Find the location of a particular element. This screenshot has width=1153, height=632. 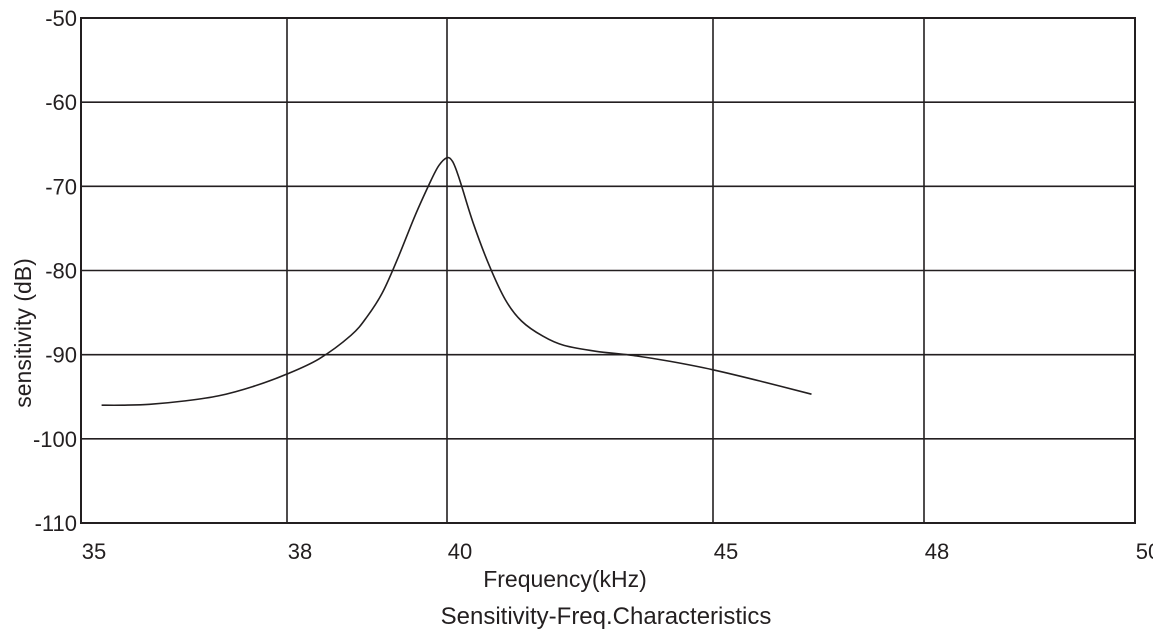

y-tick-label: -70 is located at coordinates (61, 186).